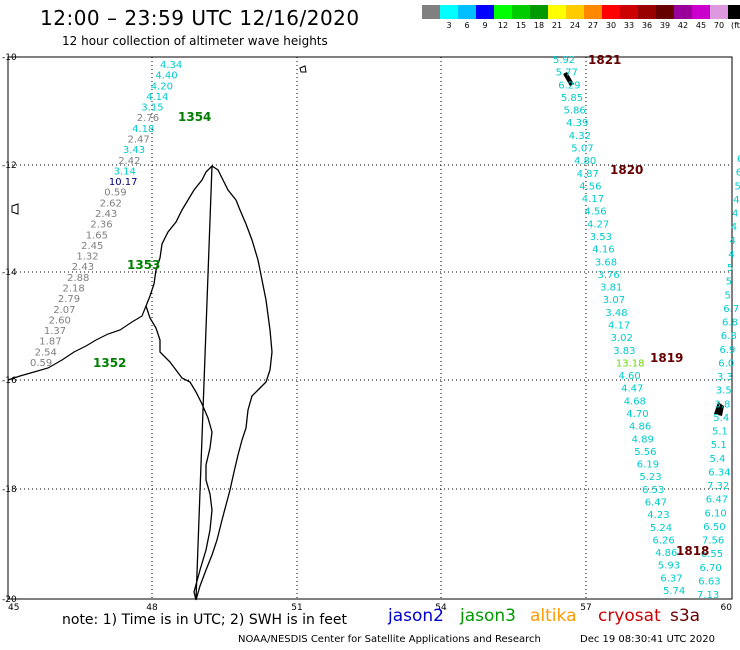 The height and width of the screenshot is (650, 740). What do you see at coordinates (725, 377) in the screenshot?
I see `east-track-value: 3.3` at bounding box center [725, 377].